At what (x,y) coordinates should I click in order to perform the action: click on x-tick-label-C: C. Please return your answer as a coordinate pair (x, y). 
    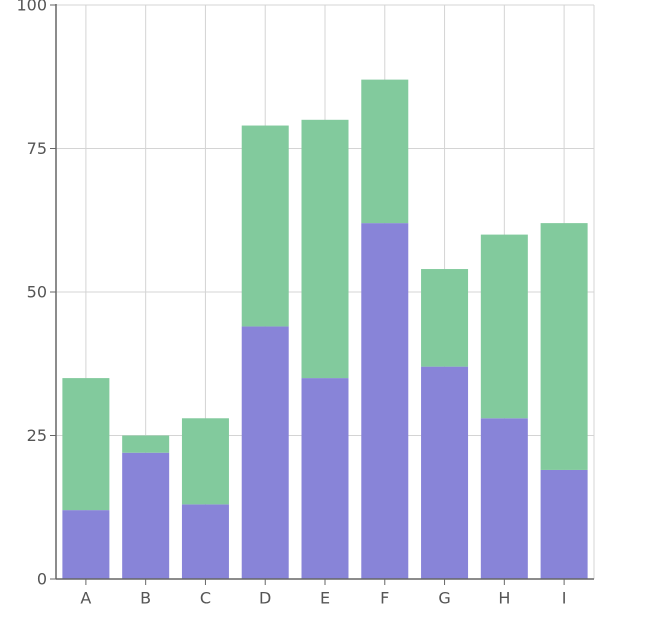
    Looking at the image, I should click on (205, 598).